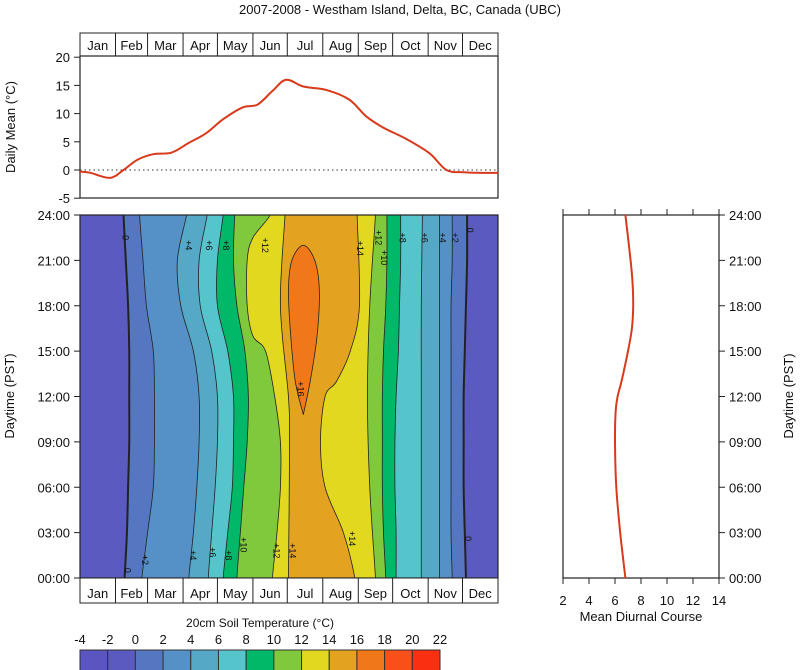 The image size is (800, 670). I want to click on x-tick-label: 4, so click(588, 600).